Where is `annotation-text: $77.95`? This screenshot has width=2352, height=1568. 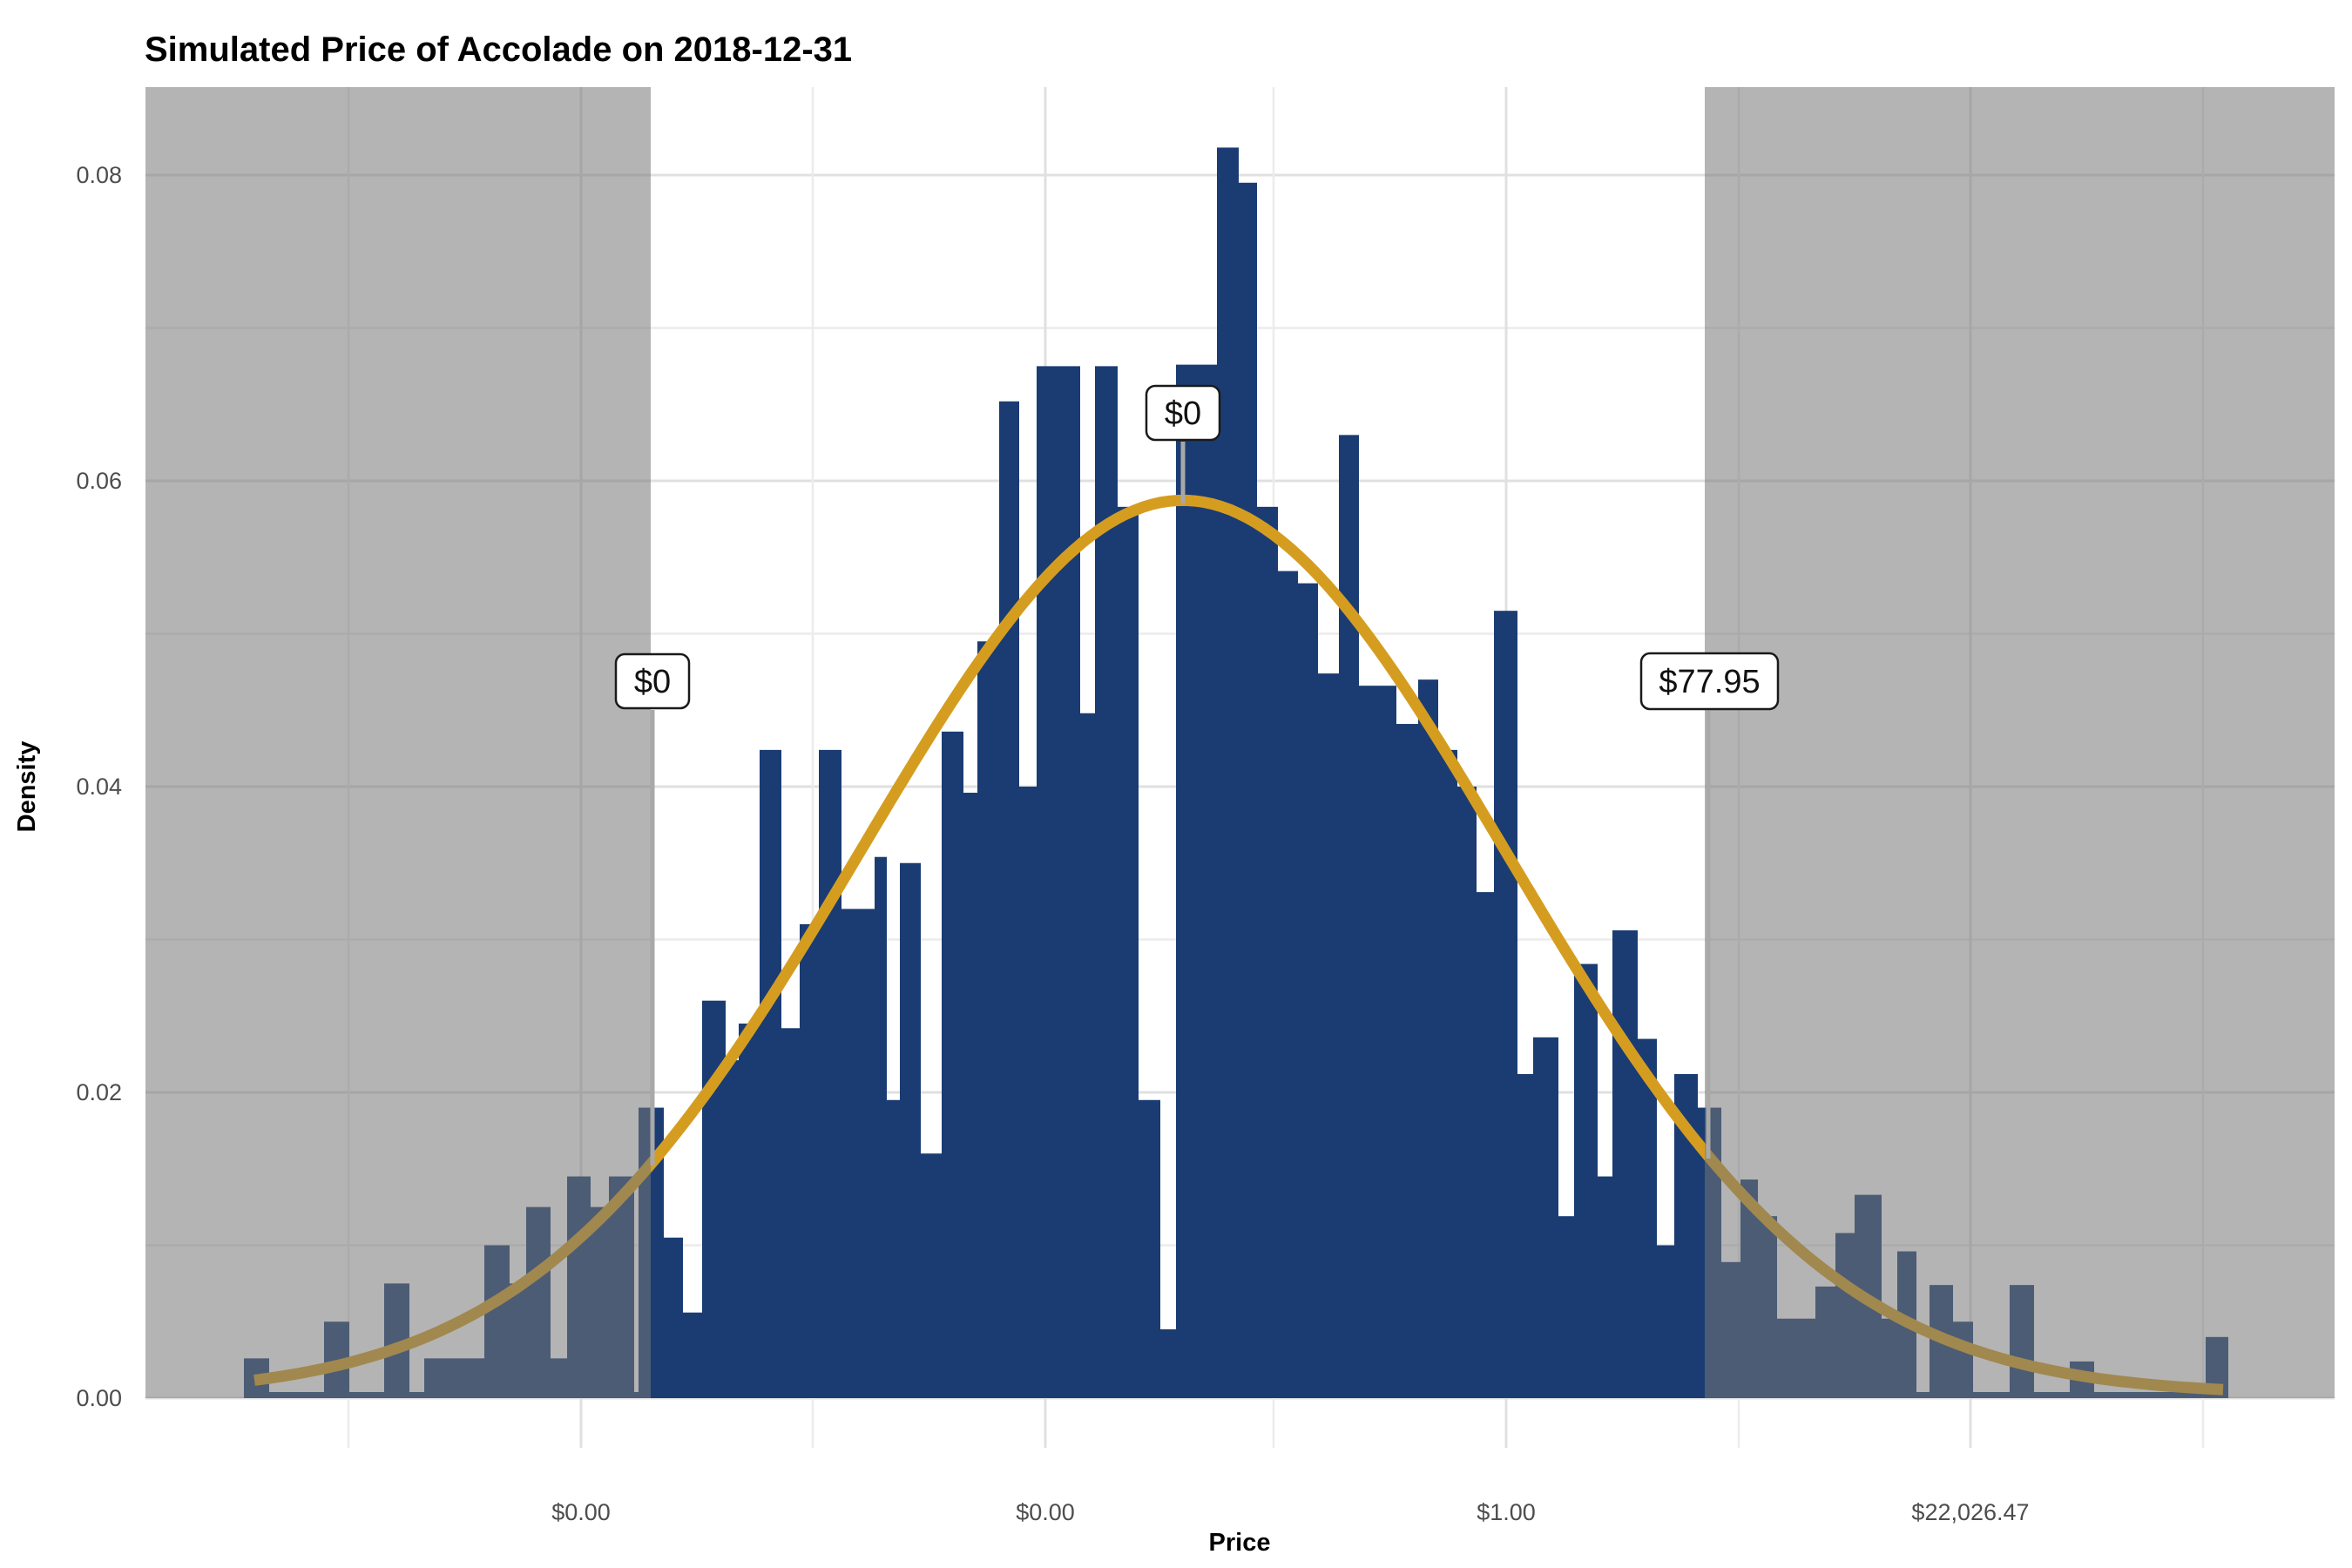 annotation-text: $77.95 is located at coordinates (1709, 682).